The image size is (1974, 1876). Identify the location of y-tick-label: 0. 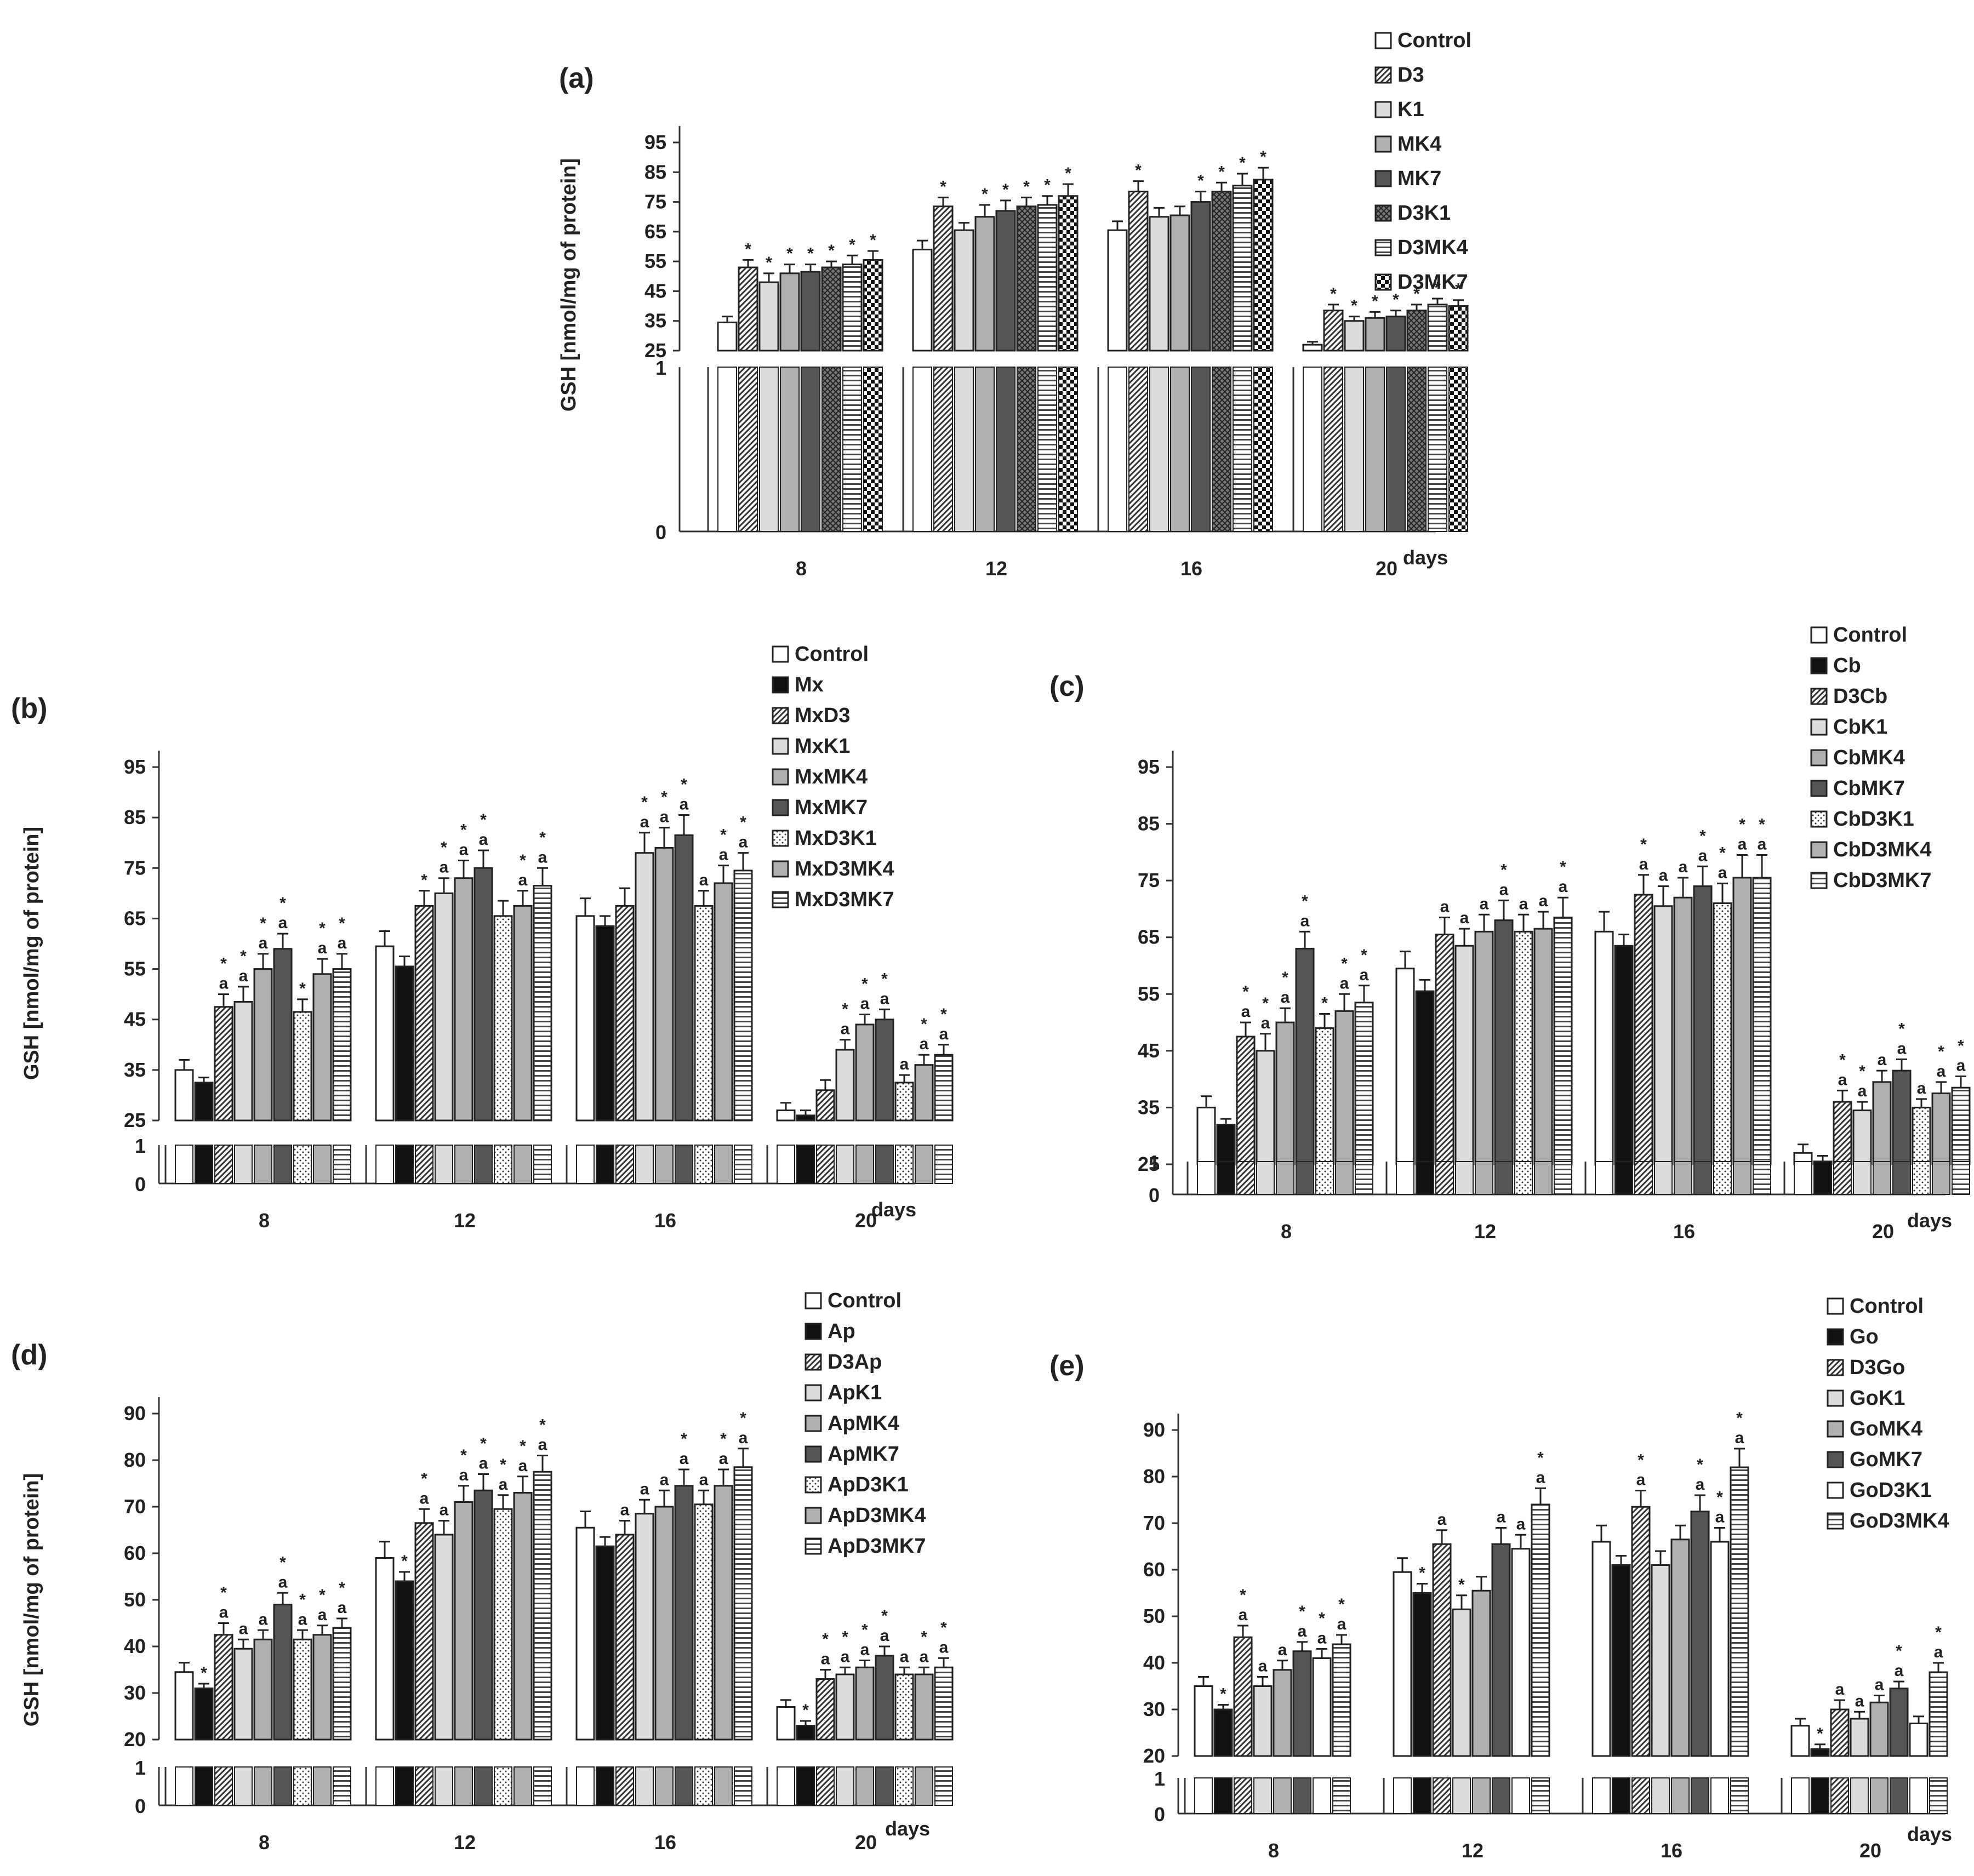
(140, 1806).